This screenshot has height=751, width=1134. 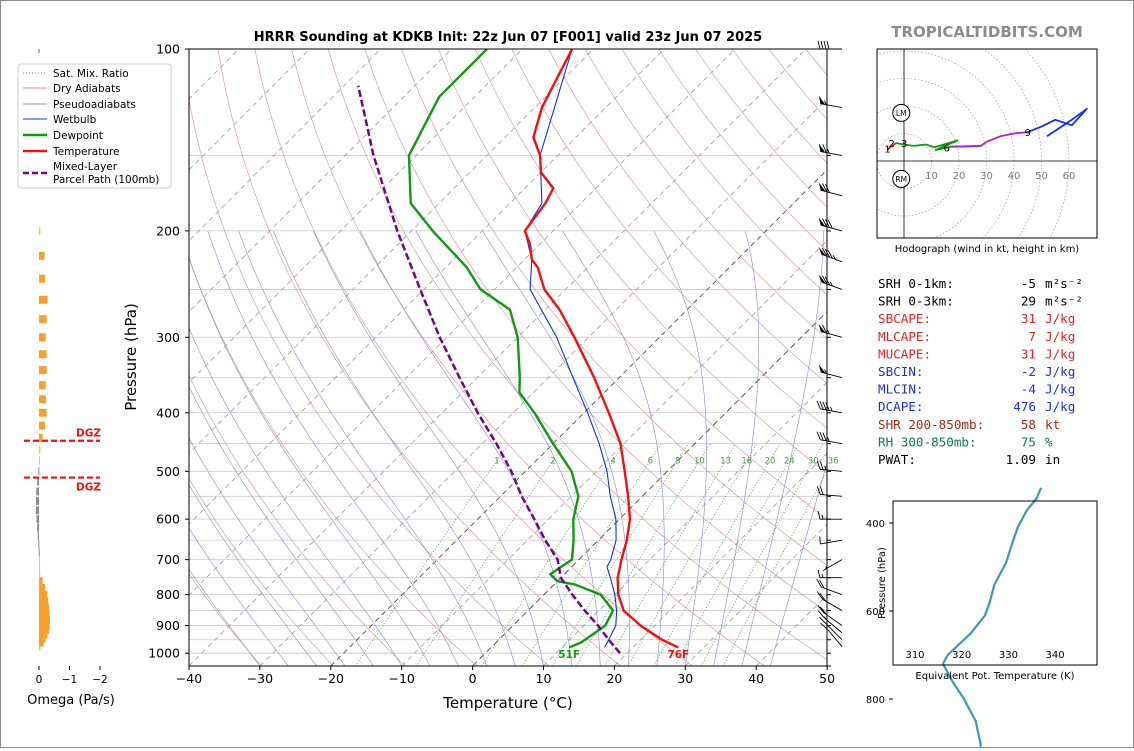 I want to click on thetae-x-tick-label: 340, so click(x=1055, y=655).